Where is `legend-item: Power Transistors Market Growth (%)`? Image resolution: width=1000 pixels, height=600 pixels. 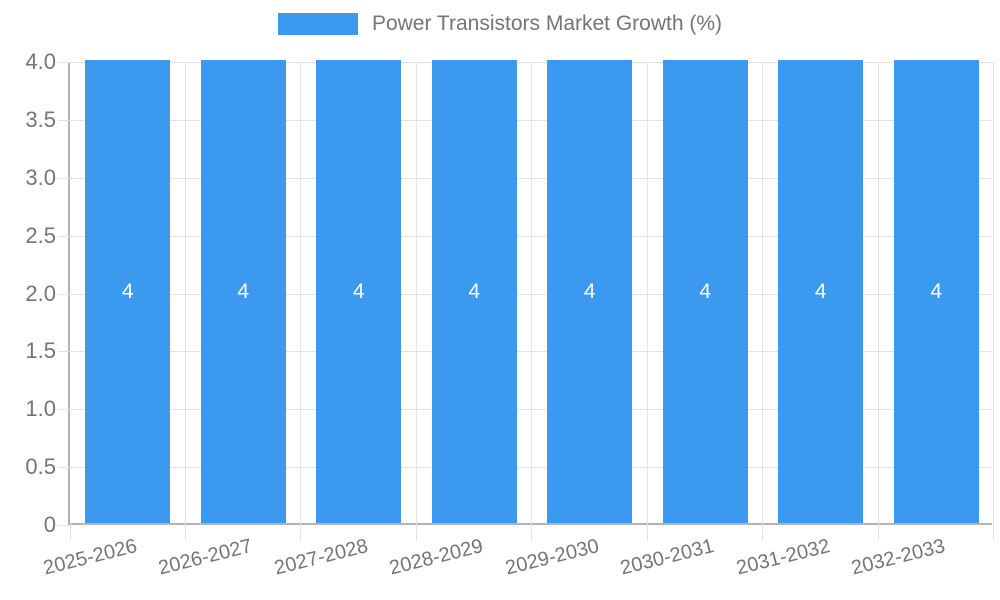 legend-item: Power Transistors Market Growth (%) is located at coordinates (500, 24).